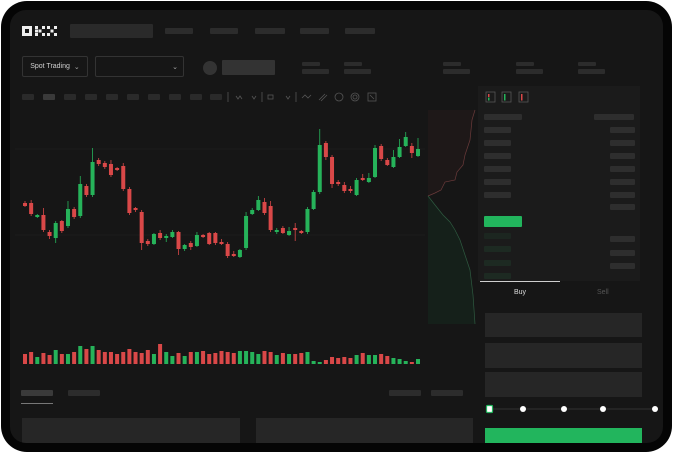 The height and width of the screenshot is (453, 673). Describe the element at coordinates (355, 97) in the screenshot. I see `settings-icon` at that location.